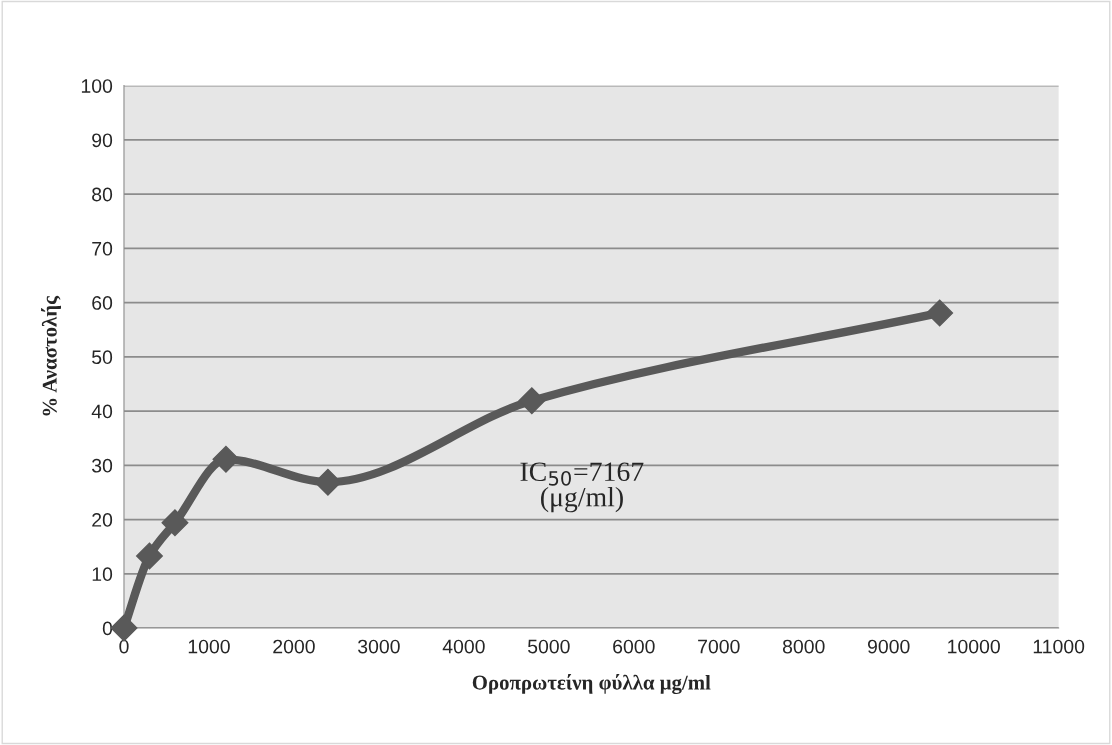 This screenshot has height=745, width=1112. I want to click on x-tick-label: 3000, so click(379, 646).